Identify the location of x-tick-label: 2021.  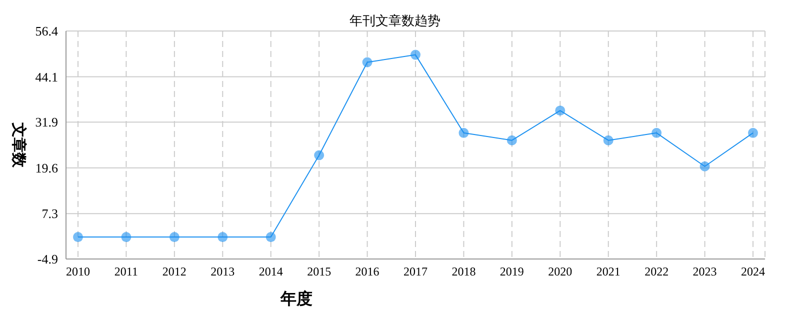
(608, 271).